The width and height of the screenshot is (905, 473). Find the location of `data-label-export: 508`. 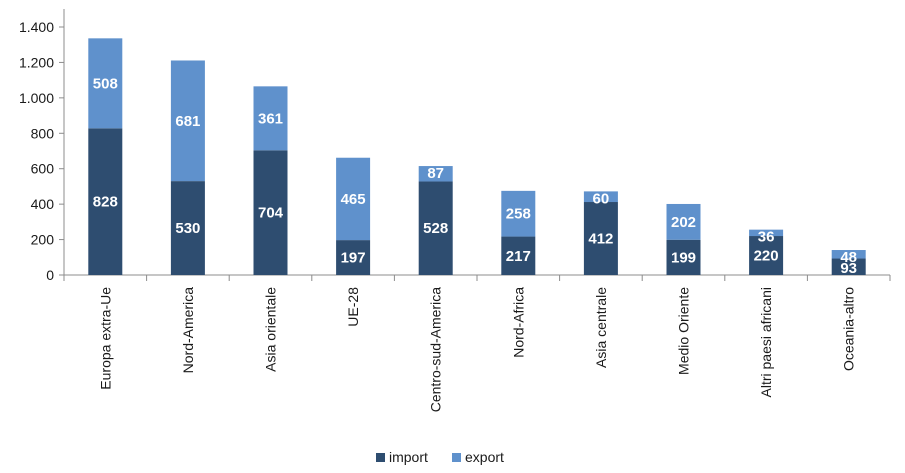

data-label-export: 508 is located at coordinates (105, 83).